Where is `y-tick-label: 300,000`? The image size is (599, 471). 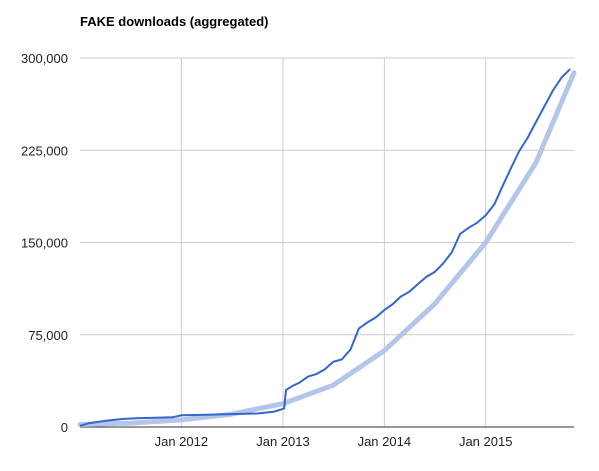
y-tick-label: 300,000 is located at coordinates (44, 58).